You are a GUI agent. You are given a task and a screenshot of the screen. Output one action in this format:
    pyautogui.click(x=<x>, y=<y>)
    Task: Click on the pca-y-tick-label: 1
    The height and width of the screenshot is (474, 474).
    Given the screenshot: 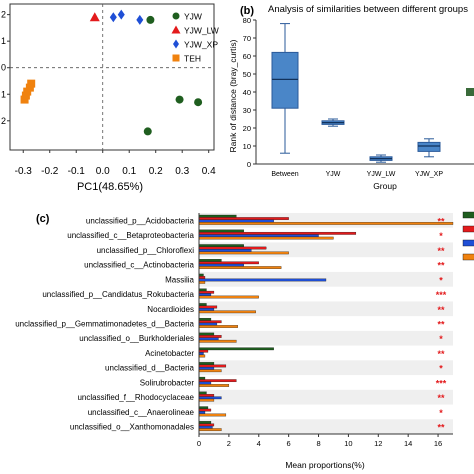 What is the action you would take?
    pyautogui.click(x=3, y=94)
    